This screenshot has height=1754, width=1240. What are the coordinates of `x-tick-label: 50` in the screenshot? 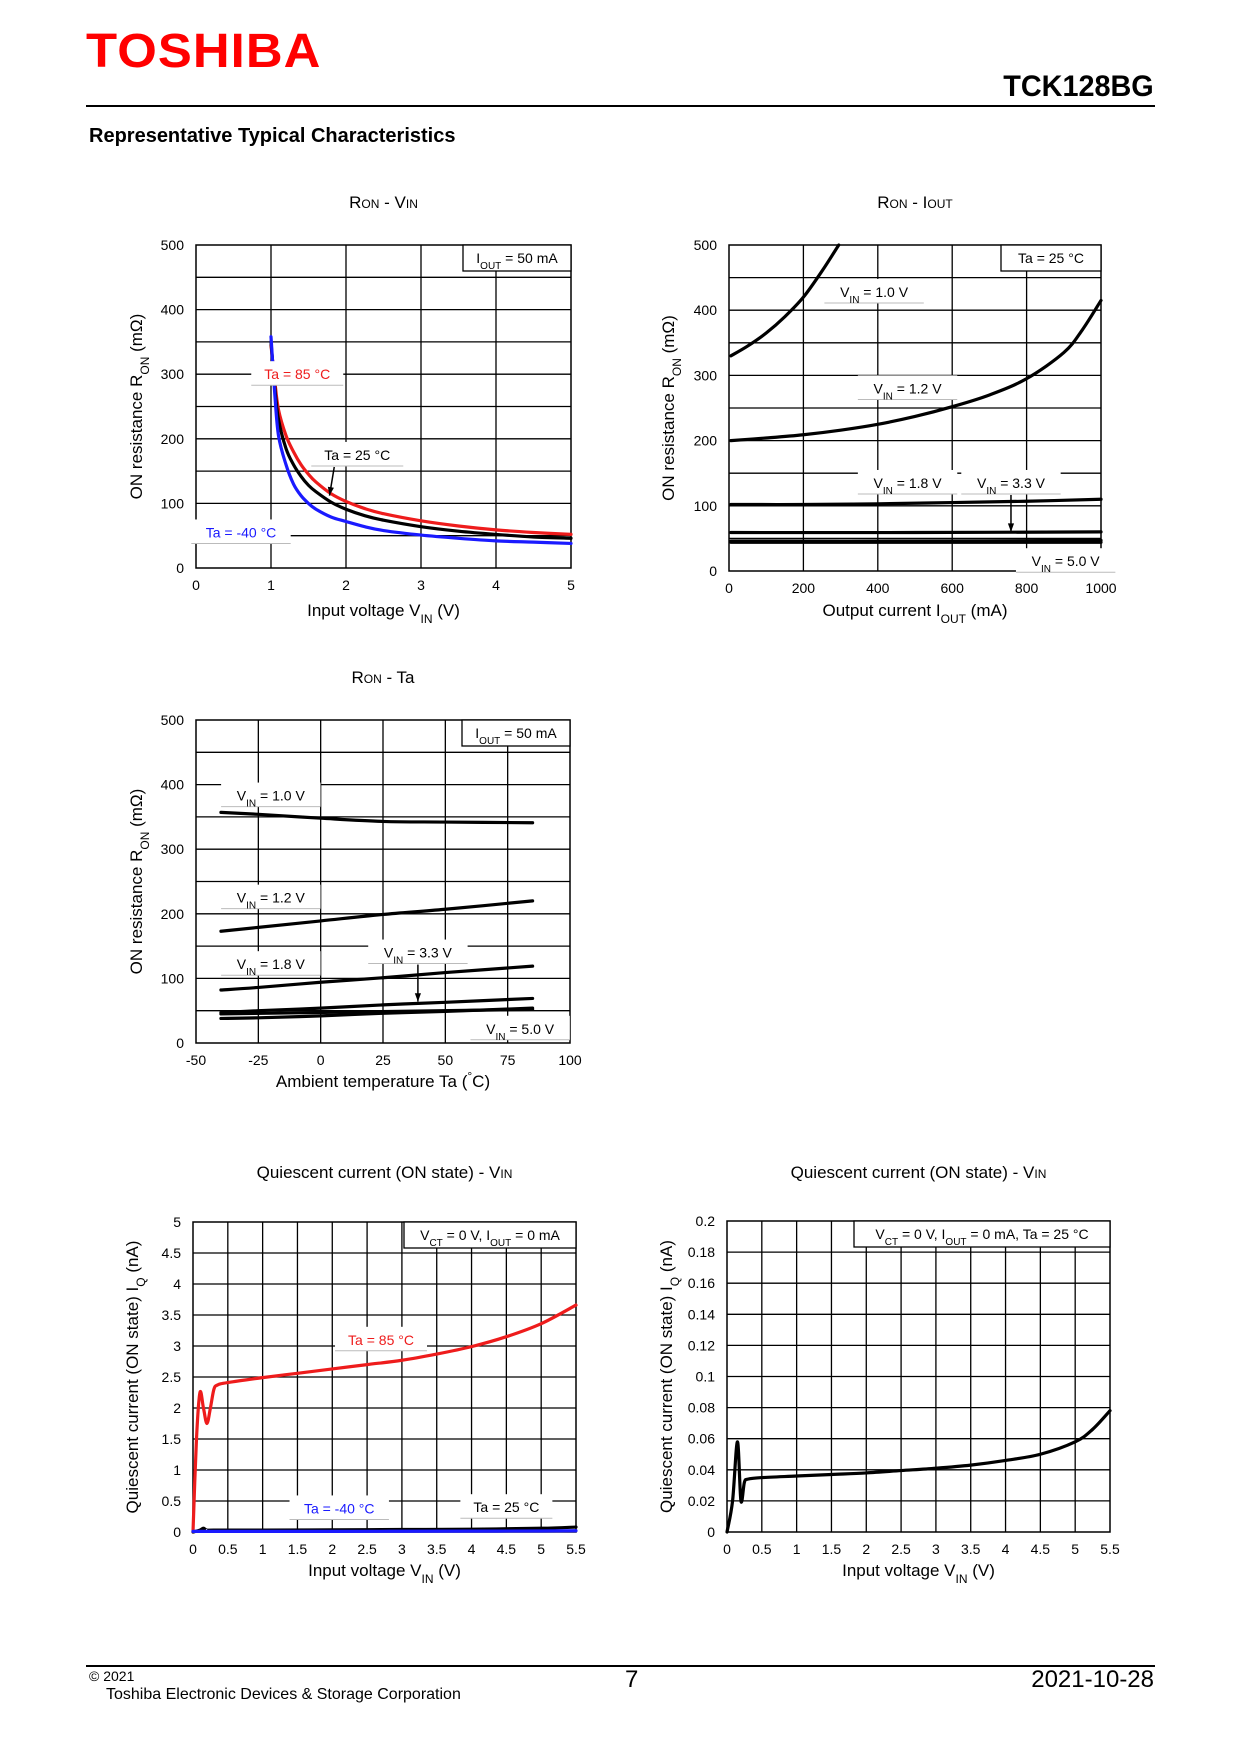 It's located at (446, 1060).